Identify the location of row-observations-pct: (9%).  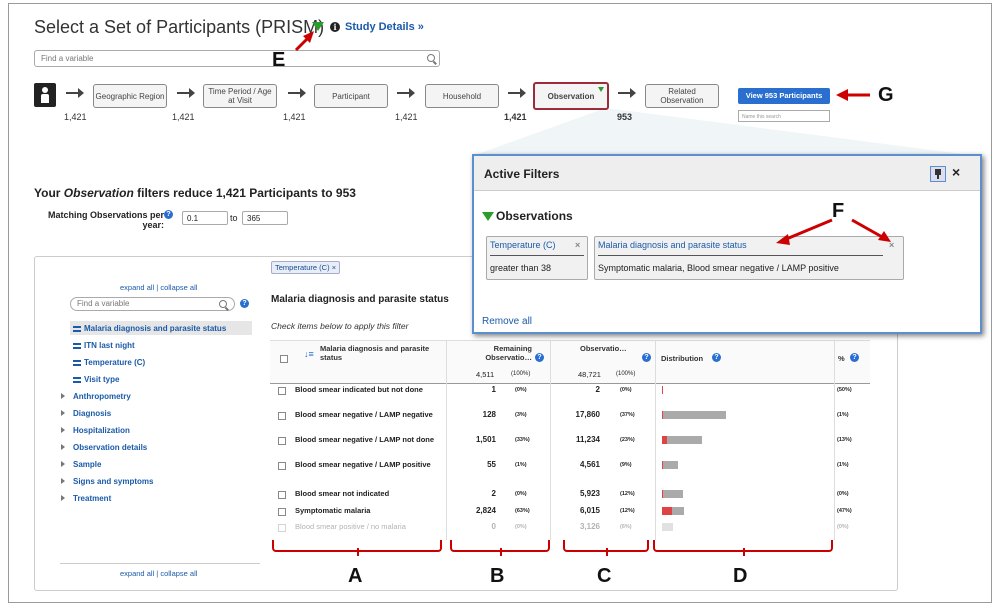
(626, 465).